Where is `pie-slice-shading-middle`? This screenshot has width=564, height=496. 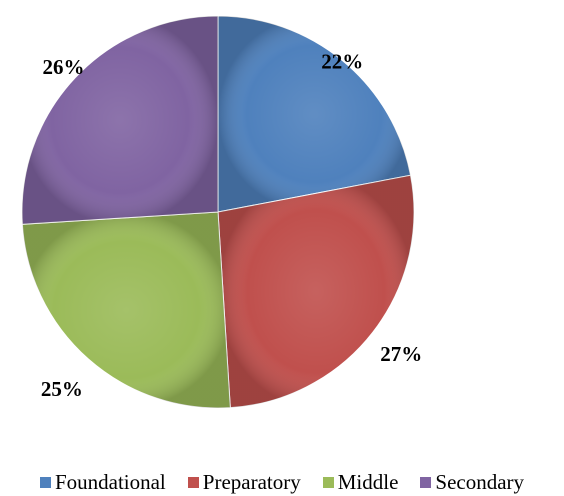 pie-slice-shading-middle is located at coordinates (126, 310).